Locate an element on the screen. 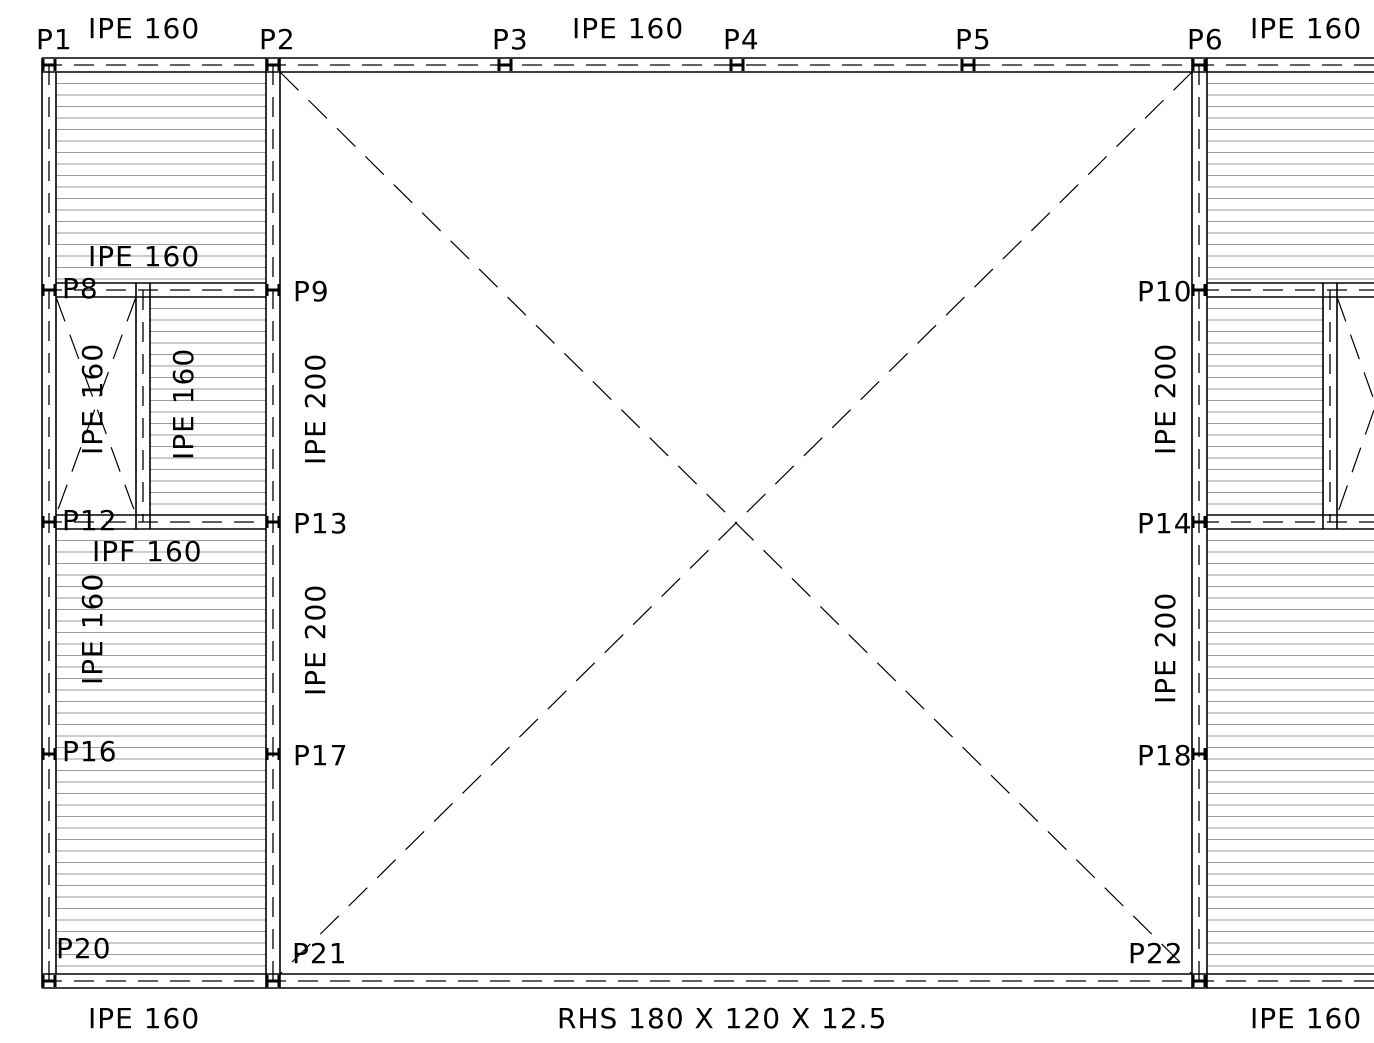  label-p2: P2 is located at coordinates (277, 39).